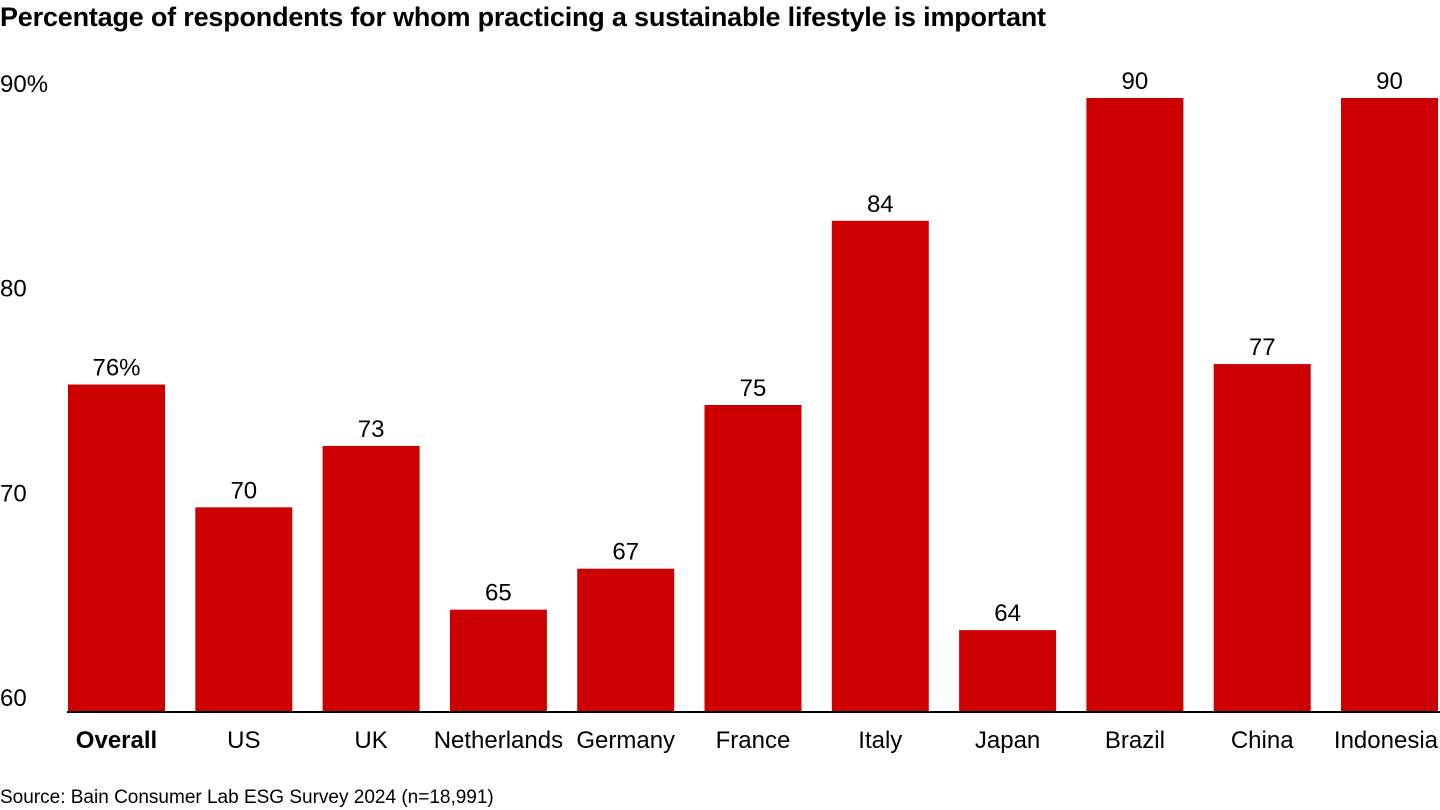  I want to click on x-tick-label: UK, so click(370, 740).